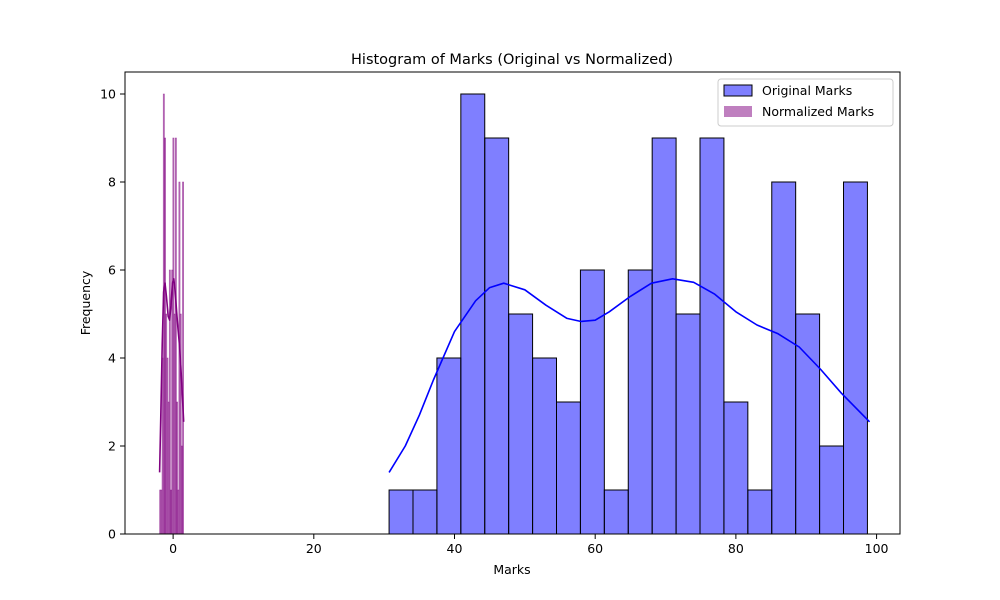 This screenshot has height=600, width=1000. Describe the element at coordinates (473, 314) in the screenshot. I see `bar-series0-bin3` at that location.